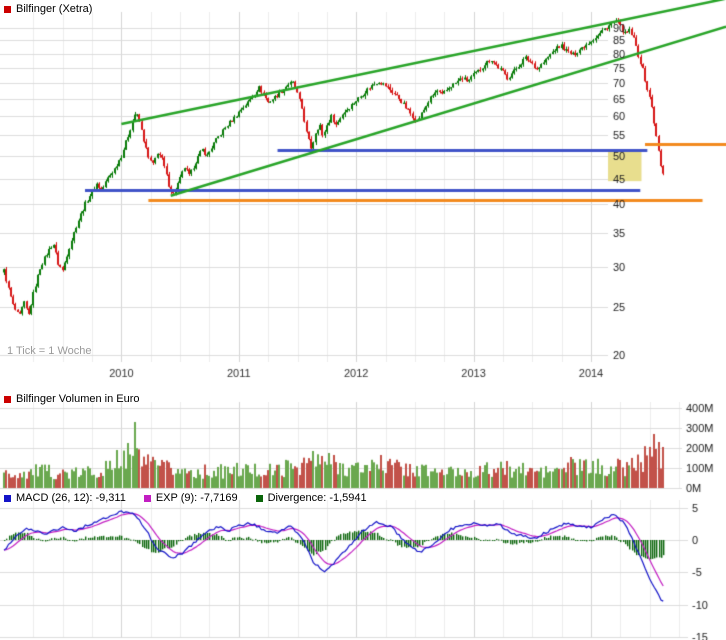 The image size is (726, 640). What do you see at coordinates (259, 498) in the screenshot?
I see `divergence-bullet-icon` at bounding box center [259, 498].